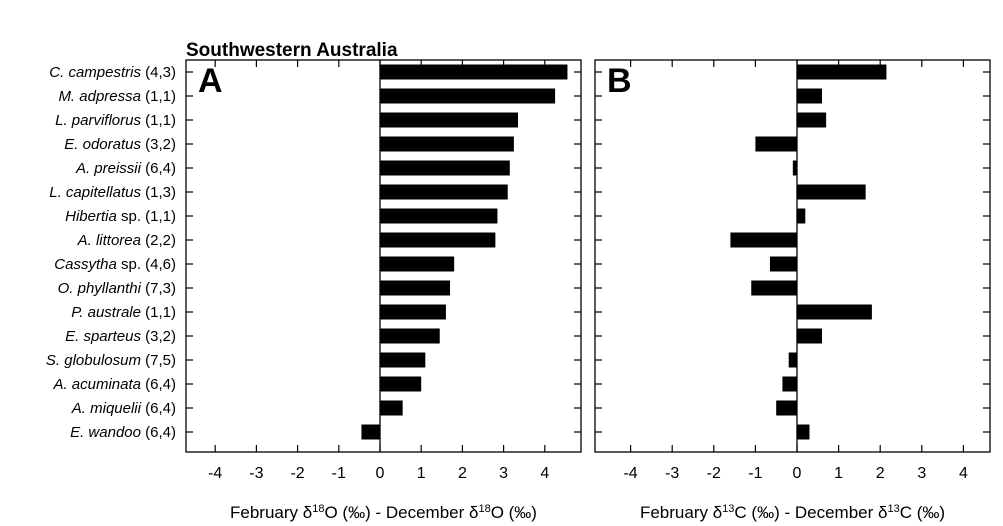 The image size is (1003, 526). What do you see at coordinates (85, 264) in the screenshot?
I see `species-name: Cassytha` at bounding box center [85, 264].